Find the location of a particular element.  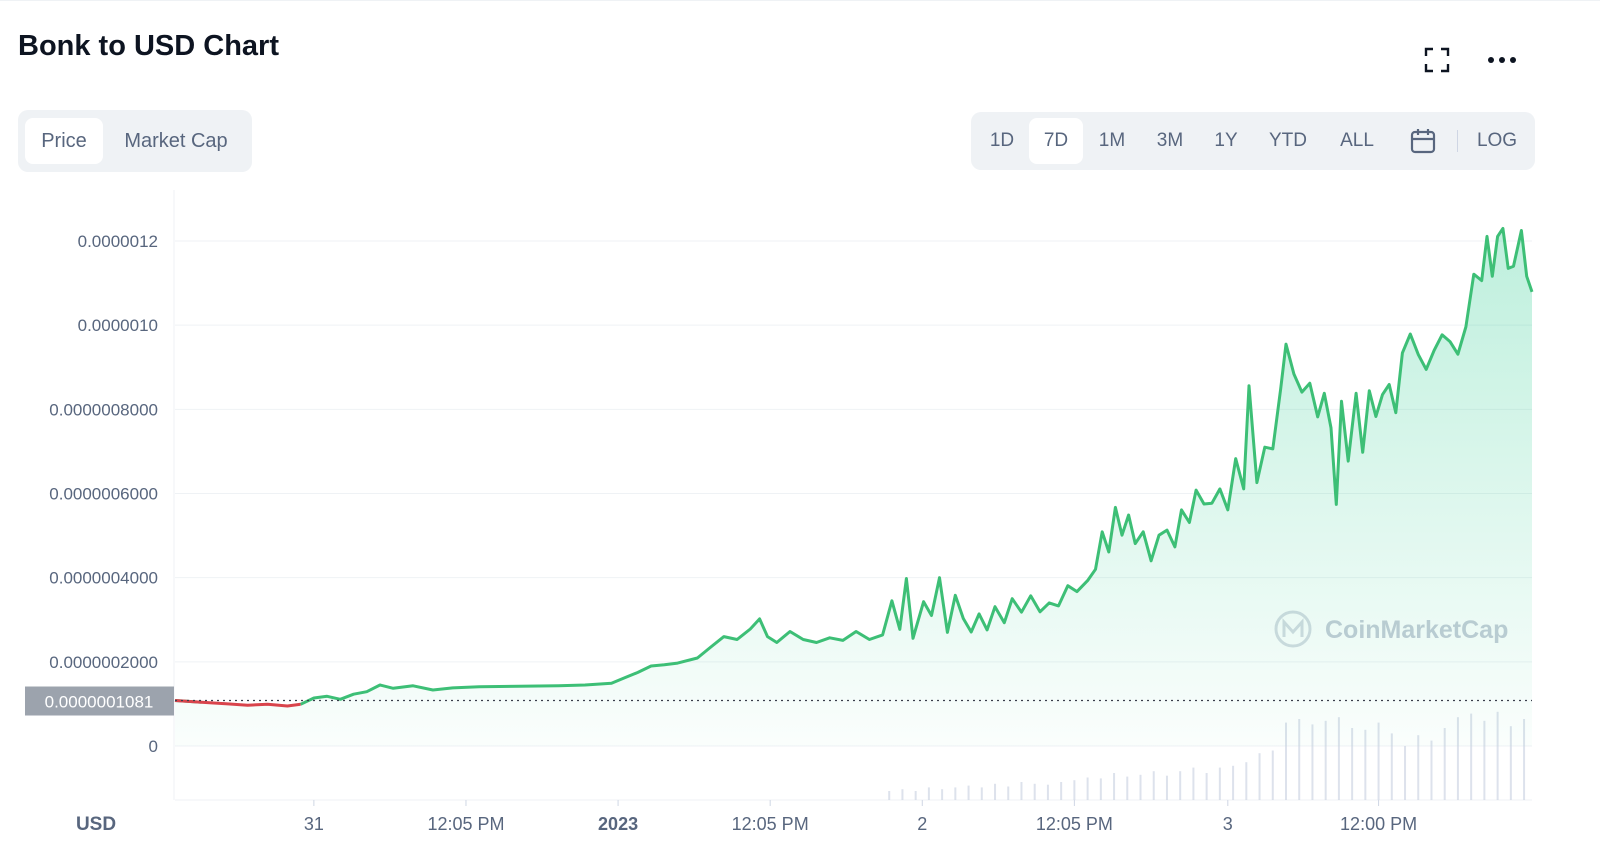

range-tab-ytd: YTD is located at coordinates (1288, 140).